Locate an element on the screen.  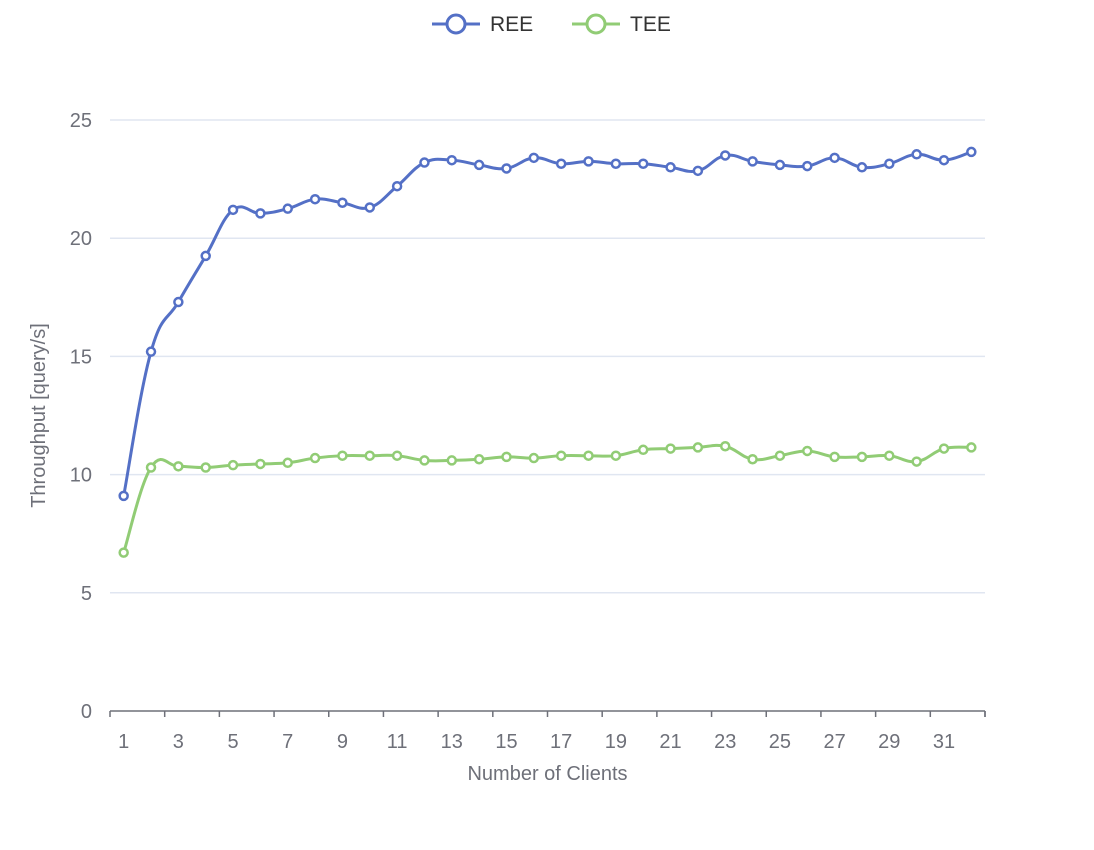
x-tick-label: 3 is located at coordinates (178, 742).